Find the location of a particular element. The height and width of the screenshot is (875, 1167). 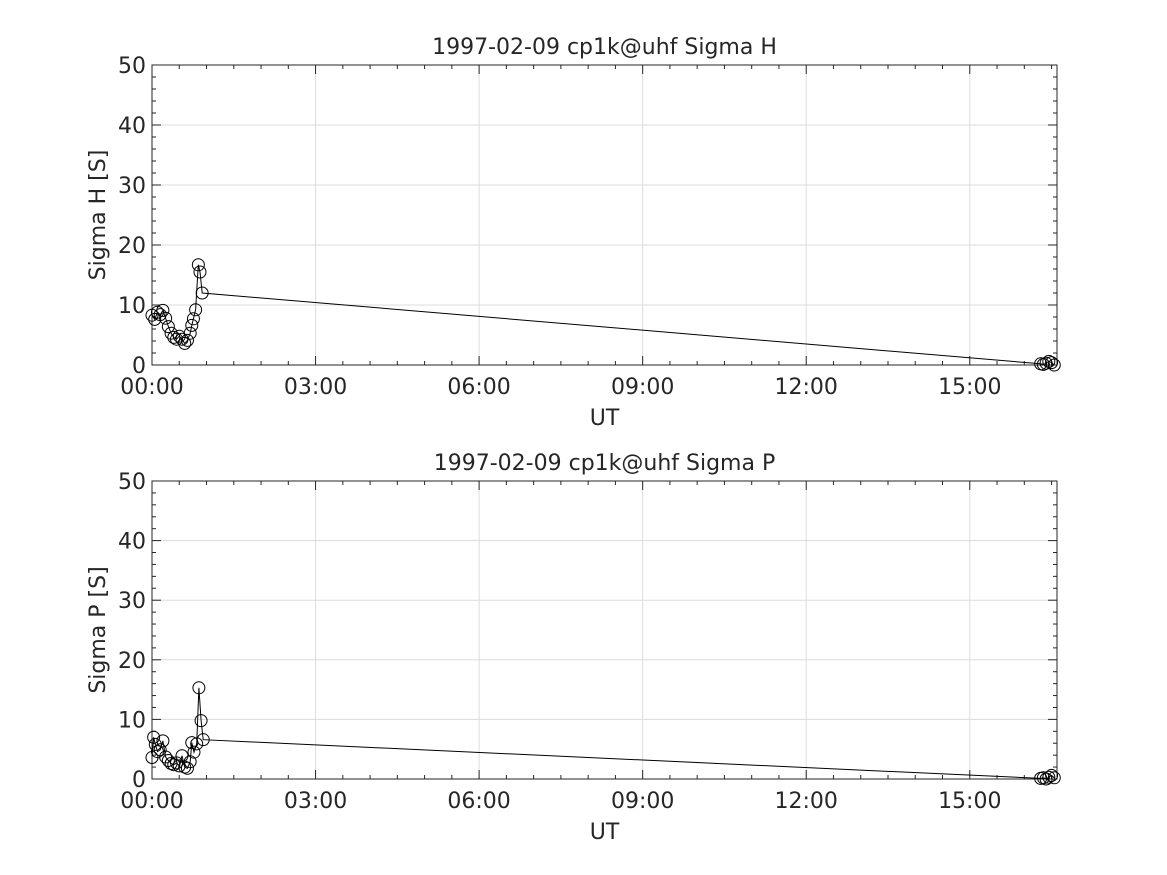

chart-title: 1997-02-09 cp1k@uhf Sigma P is located at coordinates (604, 463).